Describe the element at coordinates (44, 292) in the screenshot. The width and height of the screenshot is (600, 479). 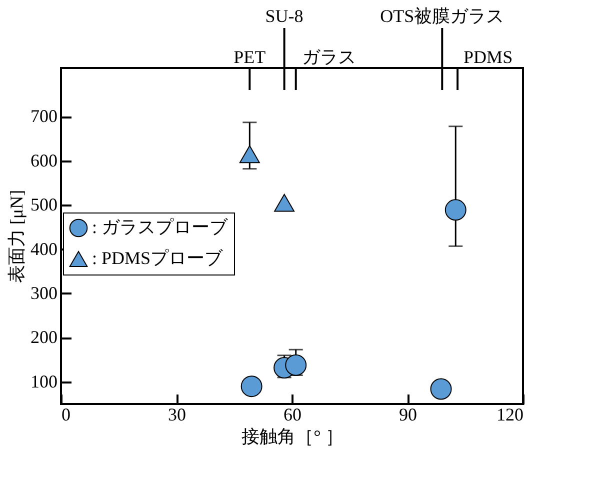
I see `y-tick-label: 300` at that location.